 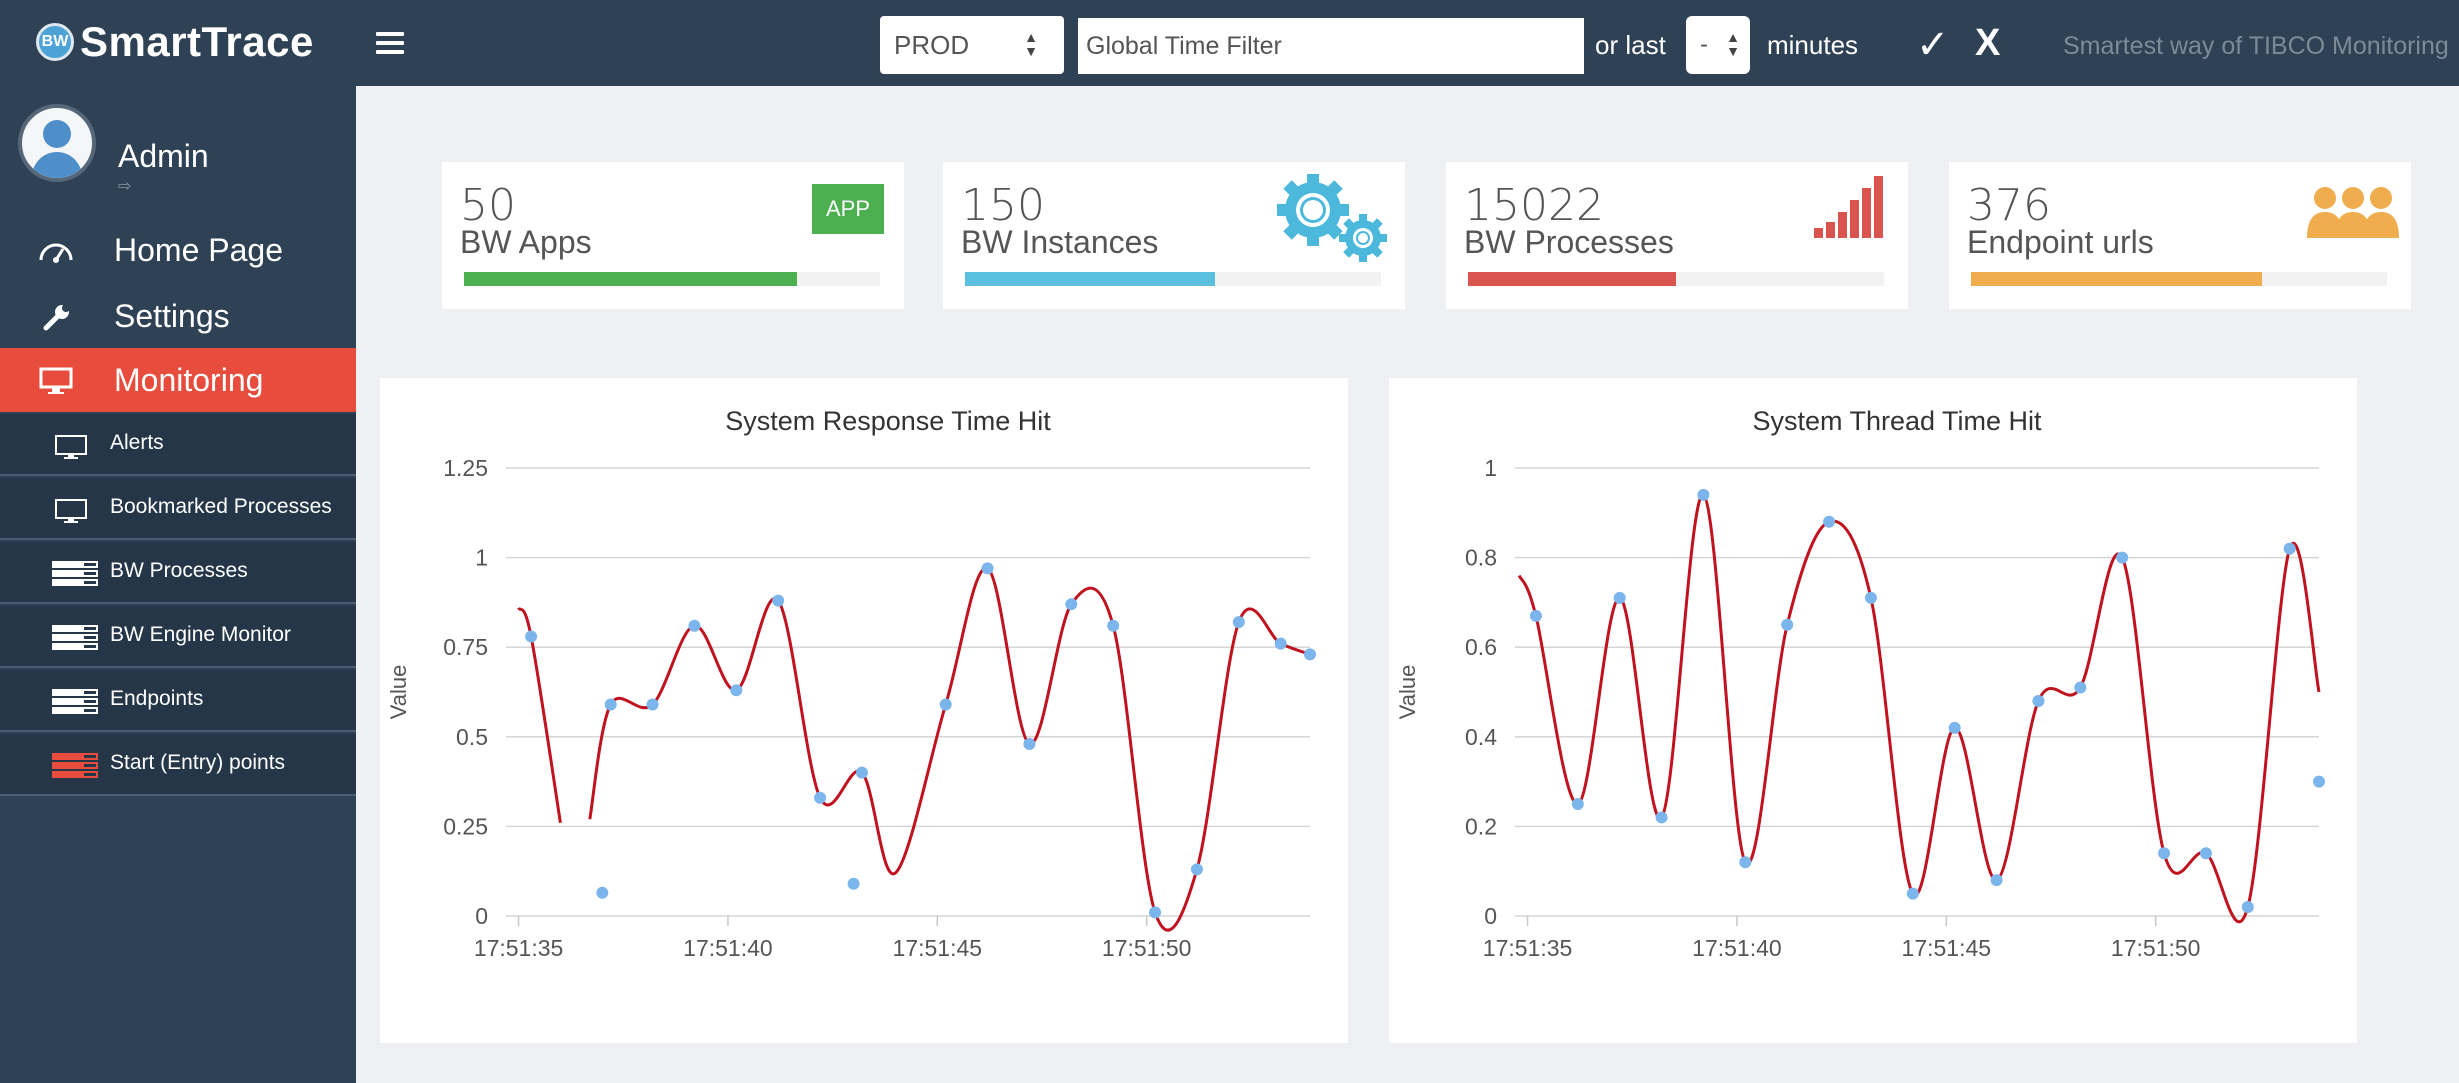 What do you see at coordinates (178, 316) in the screenshot?
I see `nav-settings: Settings` at bounding box center [178, 316].